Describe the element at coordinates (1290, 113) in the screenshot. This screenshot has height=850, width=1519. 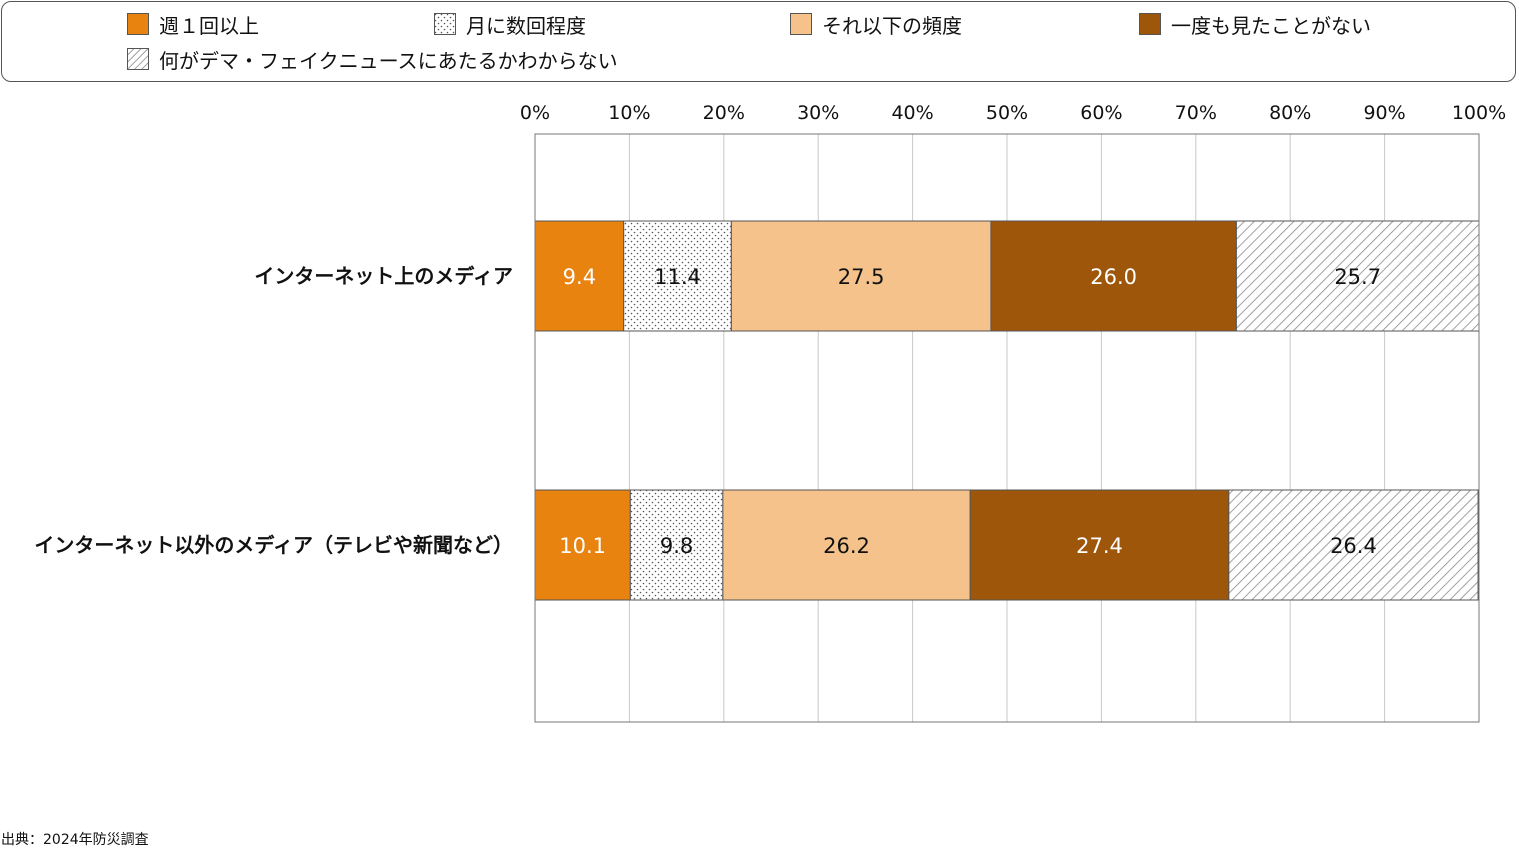
I see `x-tick-label: 80%` at that location.